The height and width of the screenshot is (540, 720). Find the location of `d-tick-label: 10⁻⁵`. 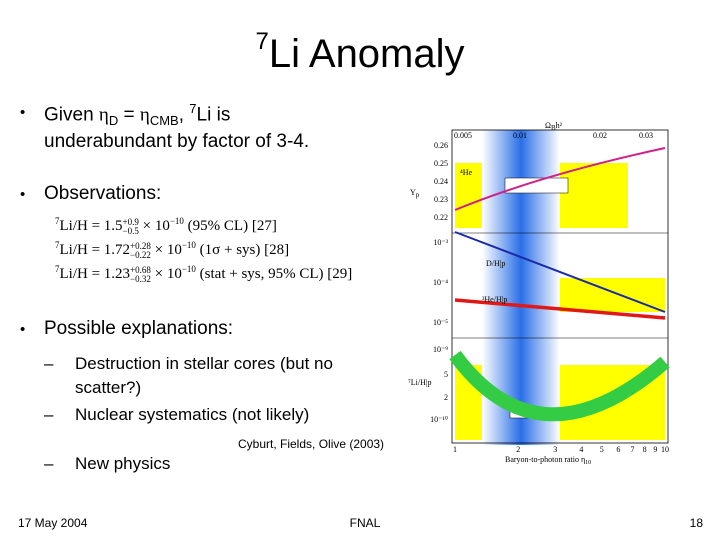

d-tick-label: 10⁻⁵ is located at coordinates (440, 322).